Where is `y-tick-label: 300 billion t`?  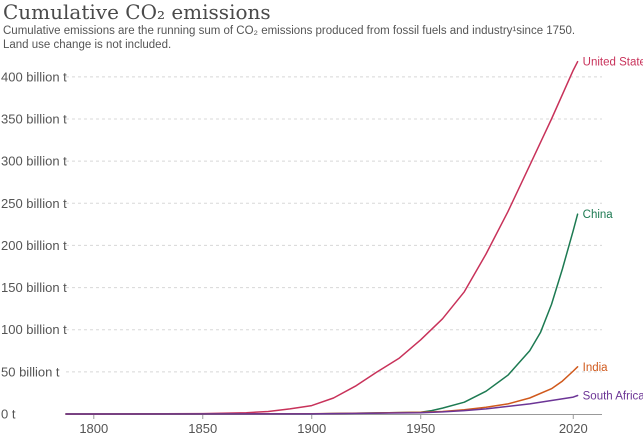
y-tick-label: 300 billion t is located at coordinates (34, 161).